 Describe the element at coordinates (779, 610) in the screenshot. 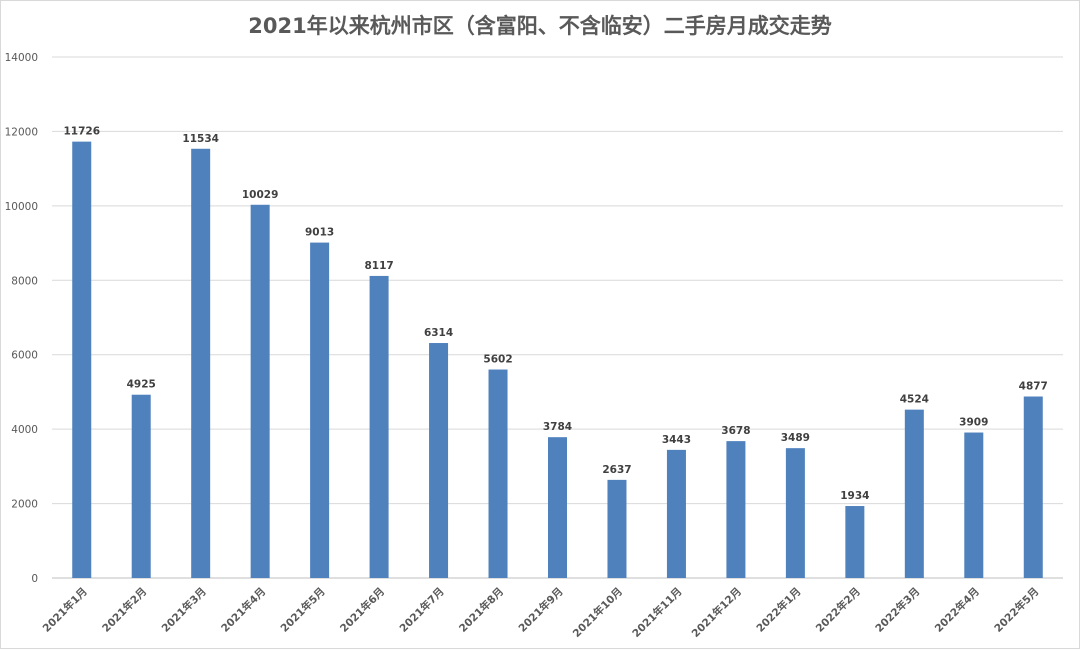

I see `x-tick-label: 2022年1月` at that location.